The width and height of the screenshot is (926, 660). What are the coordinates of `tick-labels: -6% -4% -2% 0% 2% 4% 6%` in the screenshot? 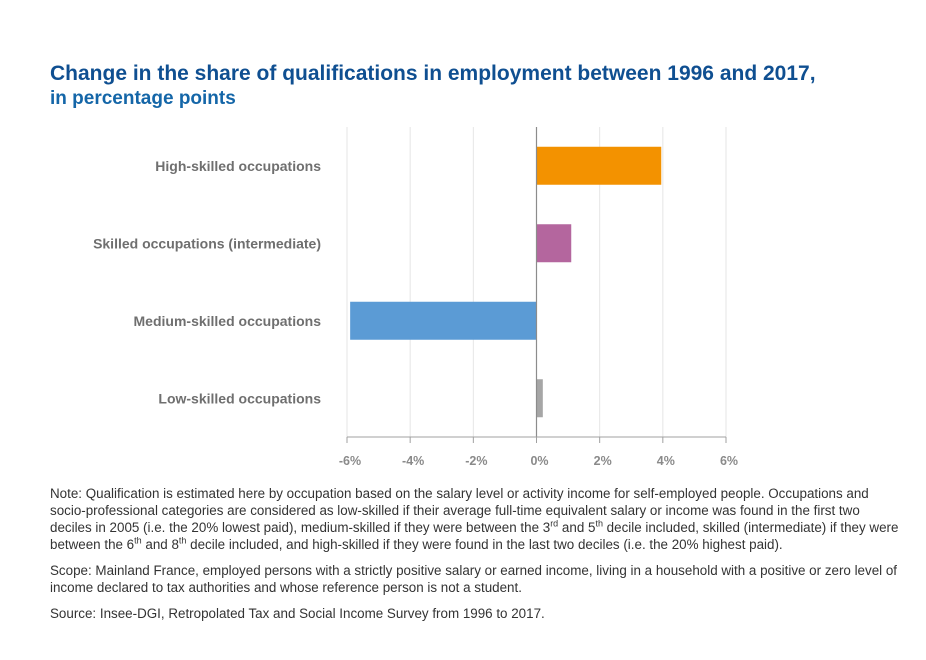 It's located at (538, 461).